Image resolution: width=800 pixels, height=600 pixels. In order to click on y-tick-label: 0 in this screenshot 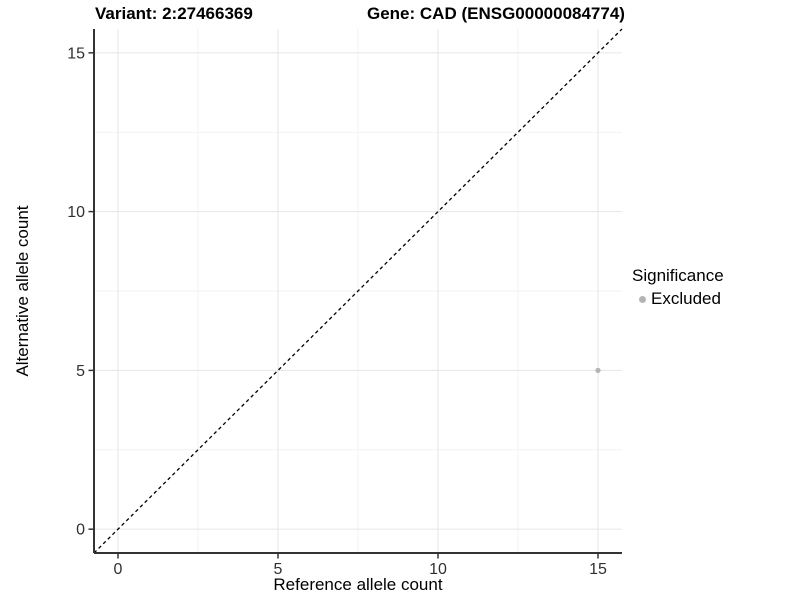, I will do `click(80, 530)`.